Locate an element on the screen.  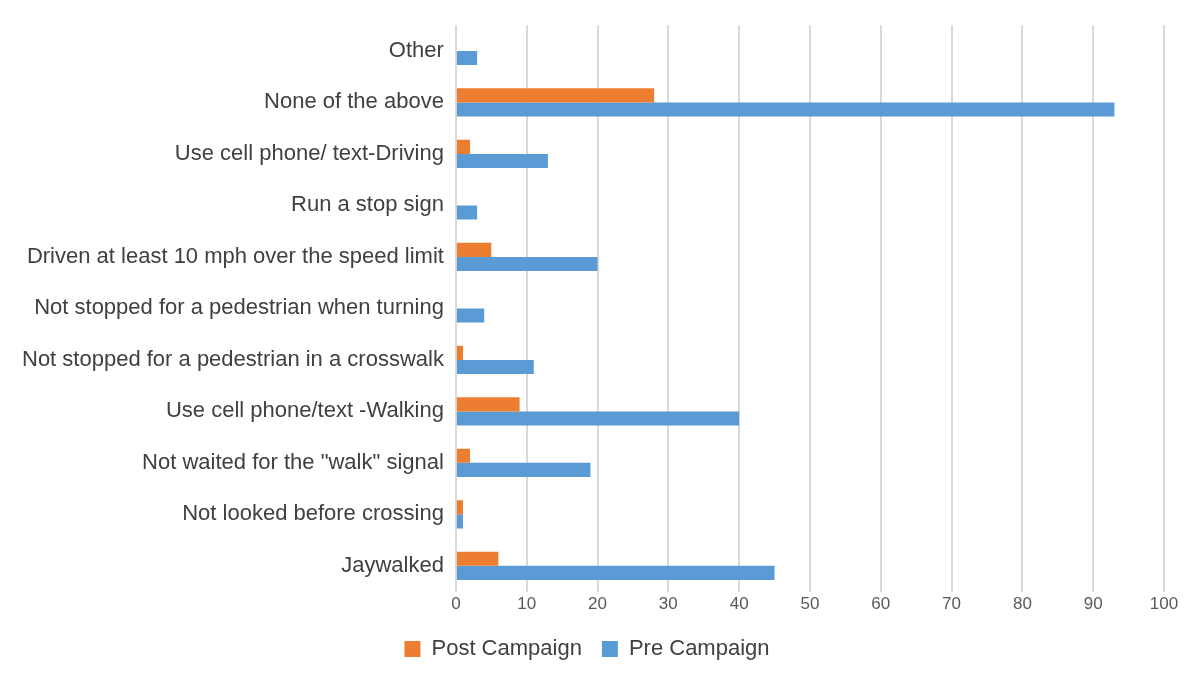
legend-label: Pre Campaign is located at coordinates (699, 648).